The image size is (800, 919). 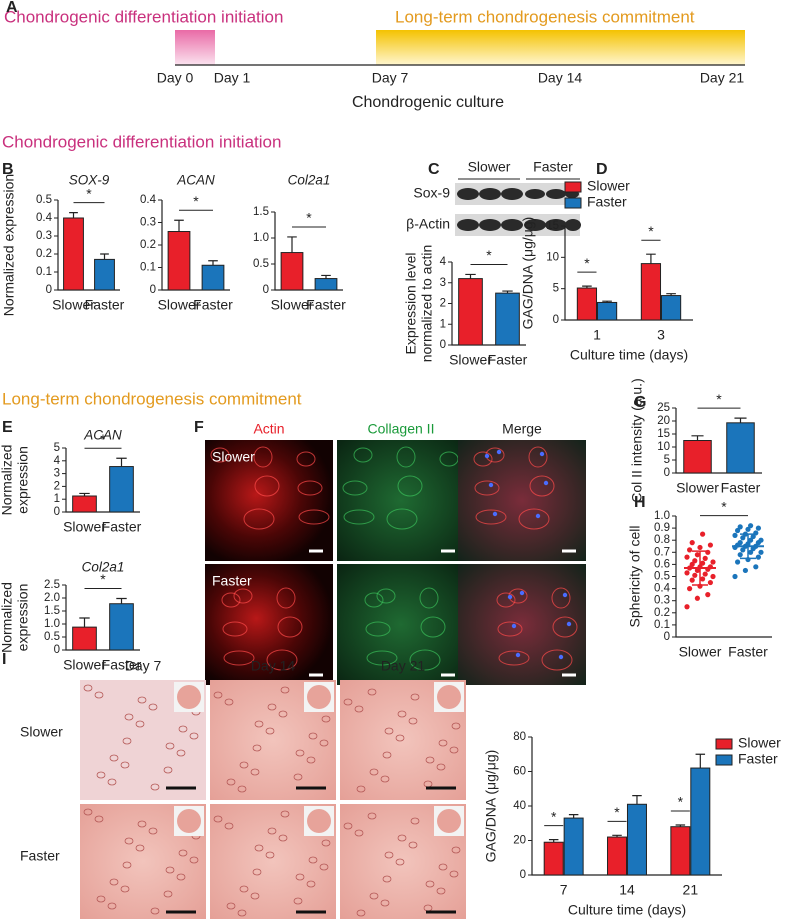 What do you see at coordinates (428, 224) in the screenshot?
I see `blot-band: β-Actin` at bounding box center [428, 224].